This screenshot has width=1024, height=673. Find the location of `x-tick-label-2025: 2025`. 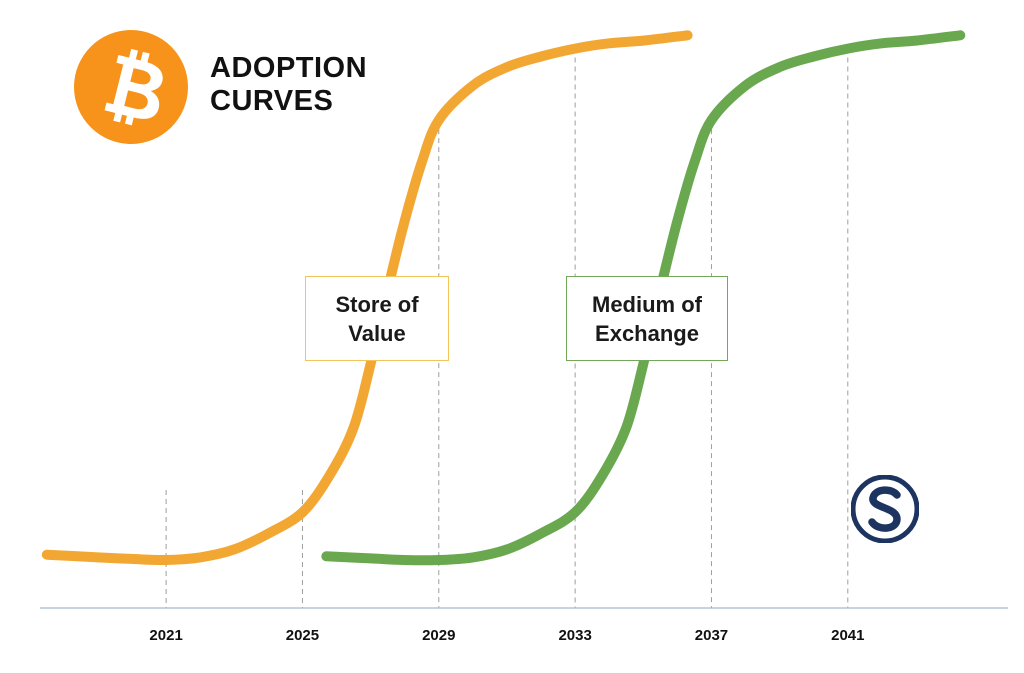

x-tick-label-2025: 2025 is located at coordinates (302, 635).